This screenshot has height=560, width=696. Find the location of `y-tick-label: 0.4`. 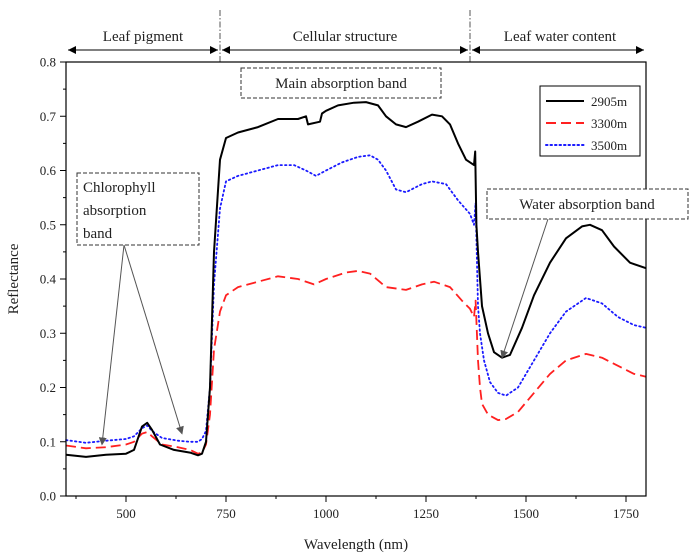

y-tick-label: 0.4 is located at coordinates (48, 279).